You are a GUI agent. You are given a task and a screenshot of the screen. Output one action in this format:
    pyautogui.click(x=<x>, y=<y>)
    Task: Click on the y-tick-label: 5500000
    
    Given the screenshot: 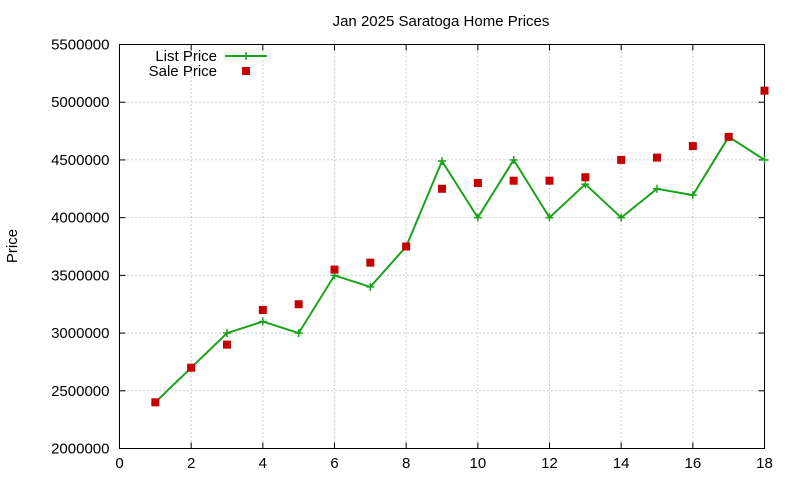 What is the action you would take?
    pyautogui.click(x=80, y=45)
    